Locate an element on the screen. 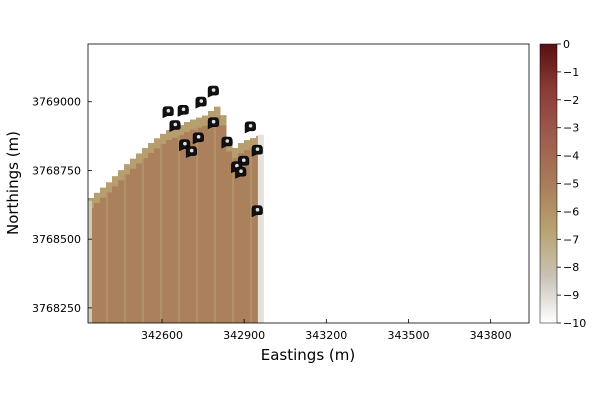  colorbar-ticks: 0 −1 −2 −3 −4 −5 −6 −7 −8 −9 −10 is located at coordinates (571, 184).